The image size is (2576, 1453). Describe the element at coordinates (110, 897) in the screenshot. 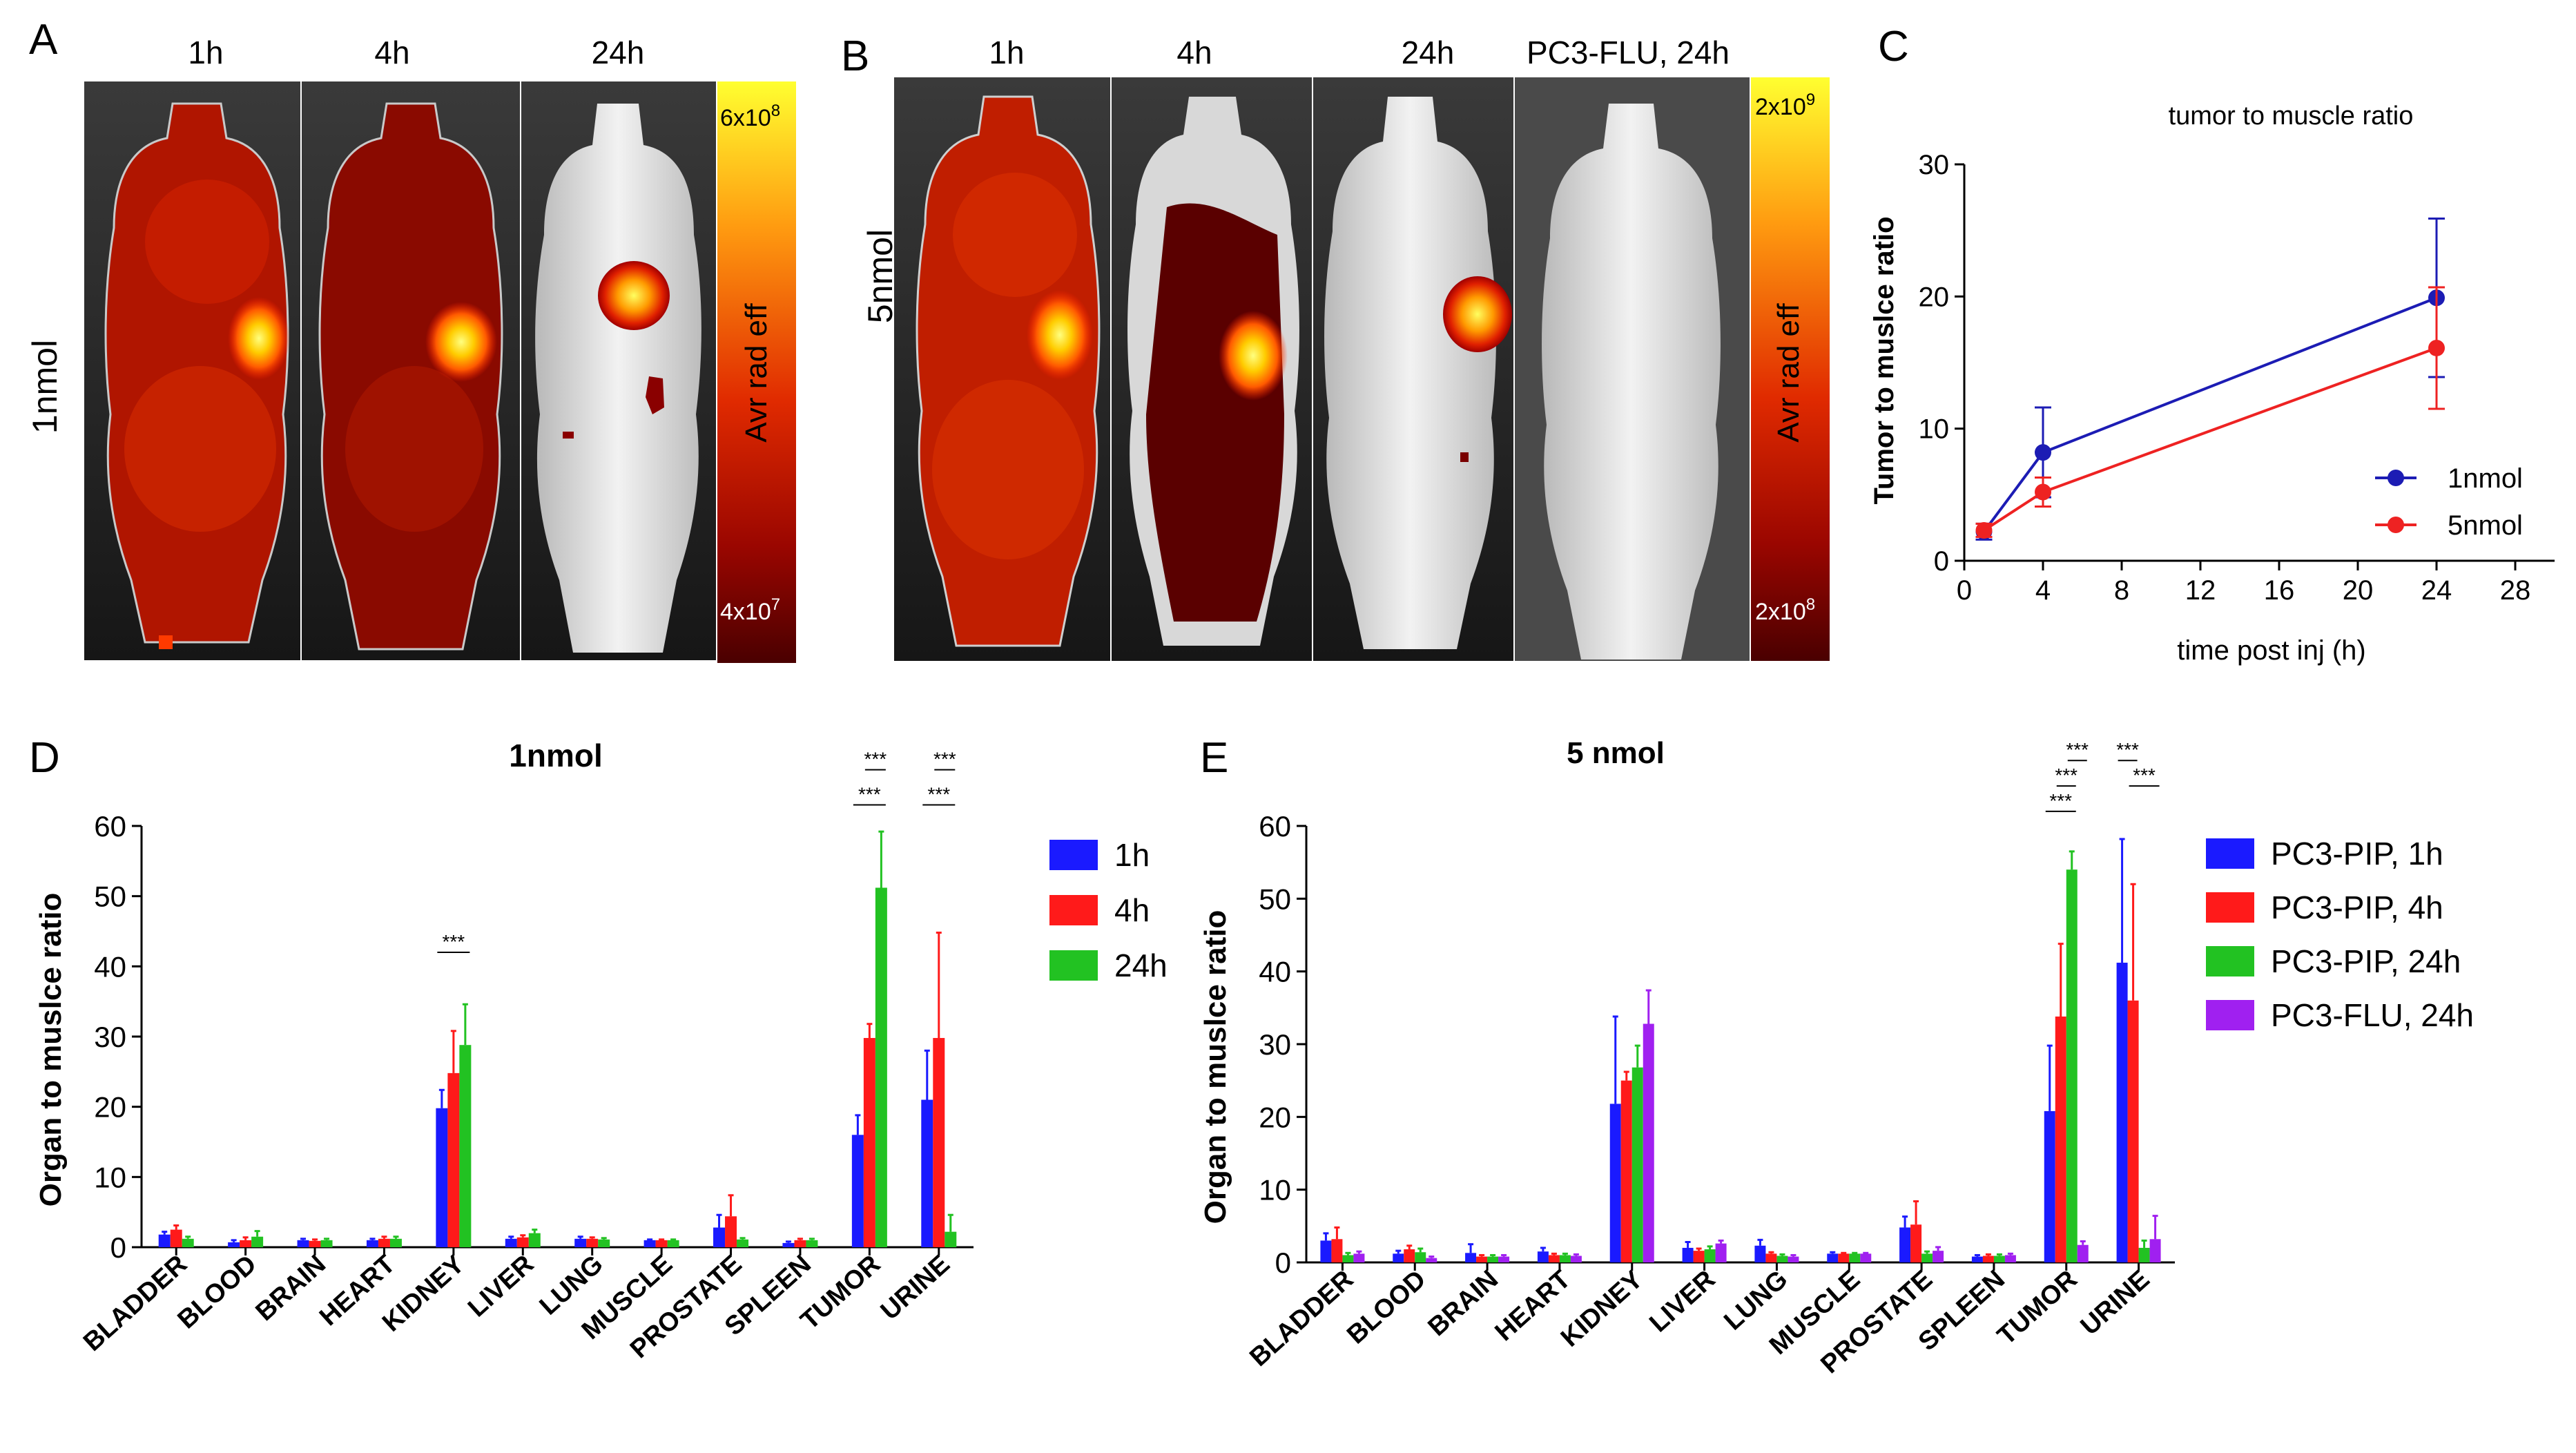

I see `chart-d-y-tick-label: 50` at that location.